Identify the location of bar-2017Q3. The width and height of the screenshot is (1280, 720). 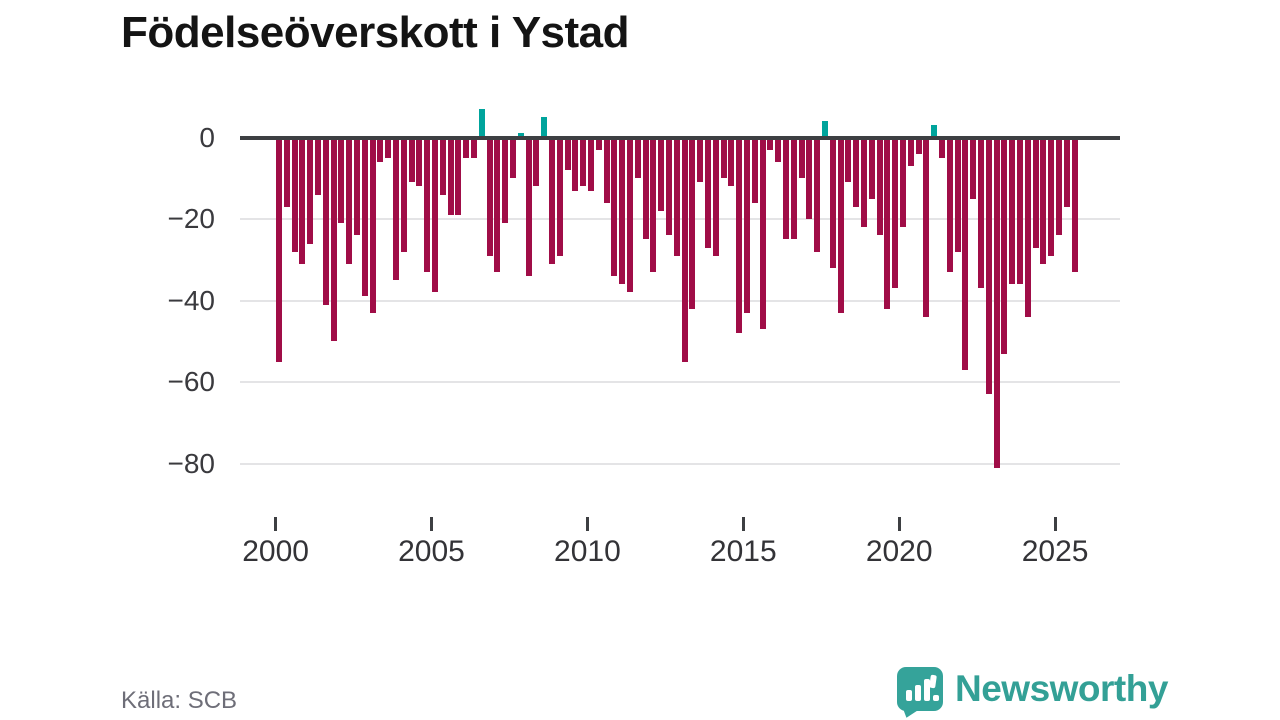
(825, 129).